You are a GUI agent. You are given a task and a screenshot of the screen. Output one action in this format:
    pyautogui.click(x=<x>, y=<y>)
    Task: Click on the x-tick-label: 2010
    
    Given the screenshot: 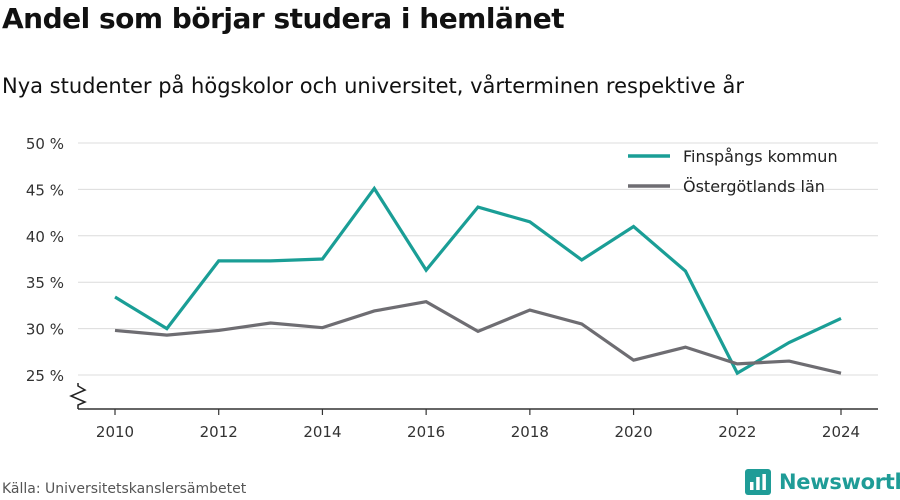 What is the action you would take?
    pyautogui.click(x=115, y=432)
    